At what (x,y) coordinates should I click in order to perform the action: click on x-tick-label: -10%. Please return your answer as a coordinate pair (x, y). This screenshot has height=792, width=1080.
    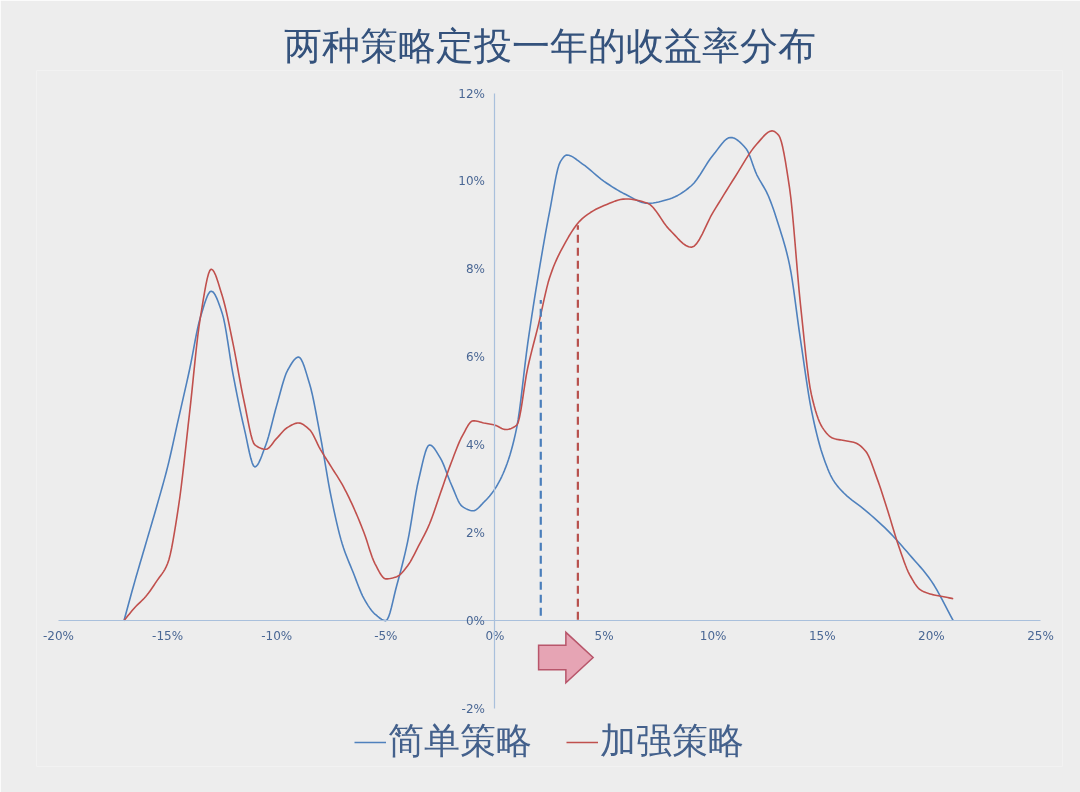
    Looking at the image, I should click on (277, 635).